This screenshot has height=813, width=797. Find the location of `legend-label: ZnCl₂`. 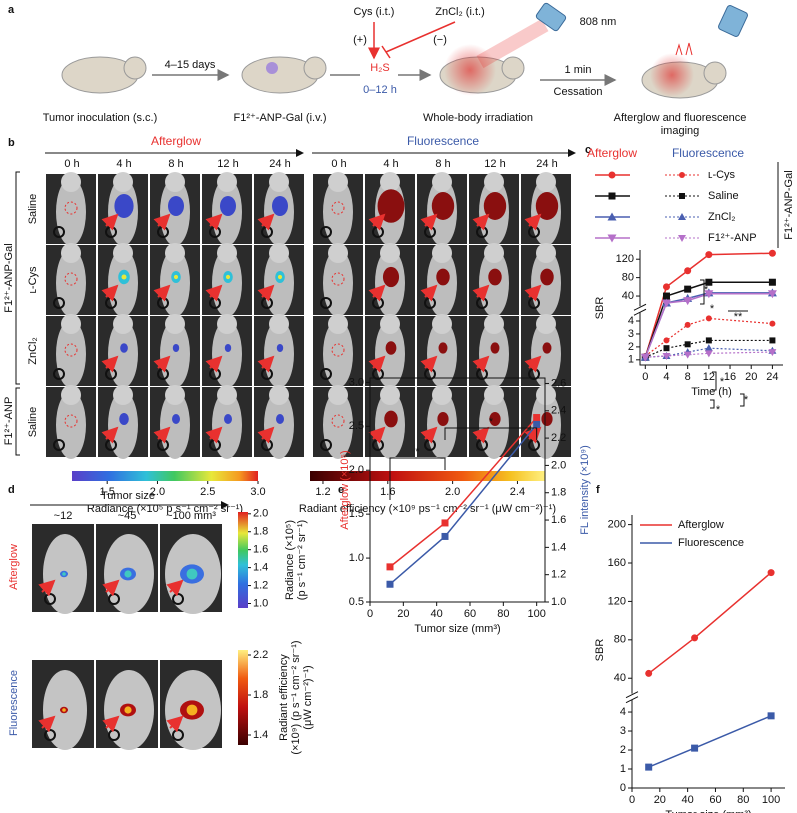

legend-label: ZnCl₂ is located at coordinates (722, 217).